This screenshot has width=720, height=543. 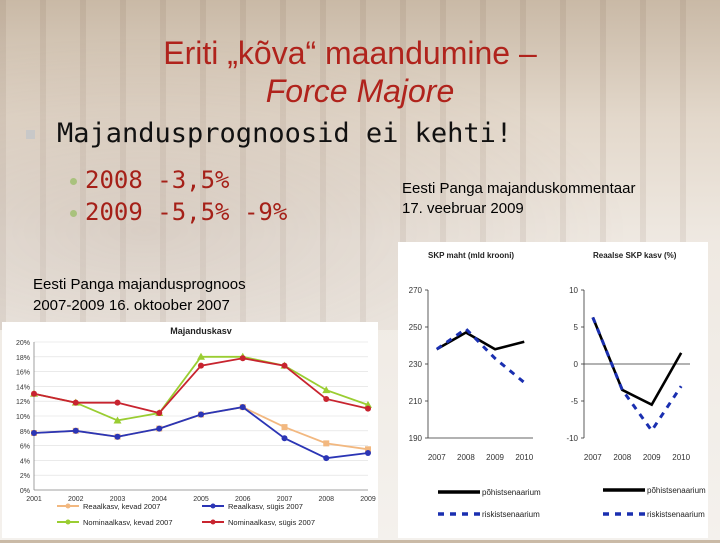 What do you see at coordinates (201, 499) in the screenshot?
I see `x-tick-label: 2005` at bounding box center [201, 499].